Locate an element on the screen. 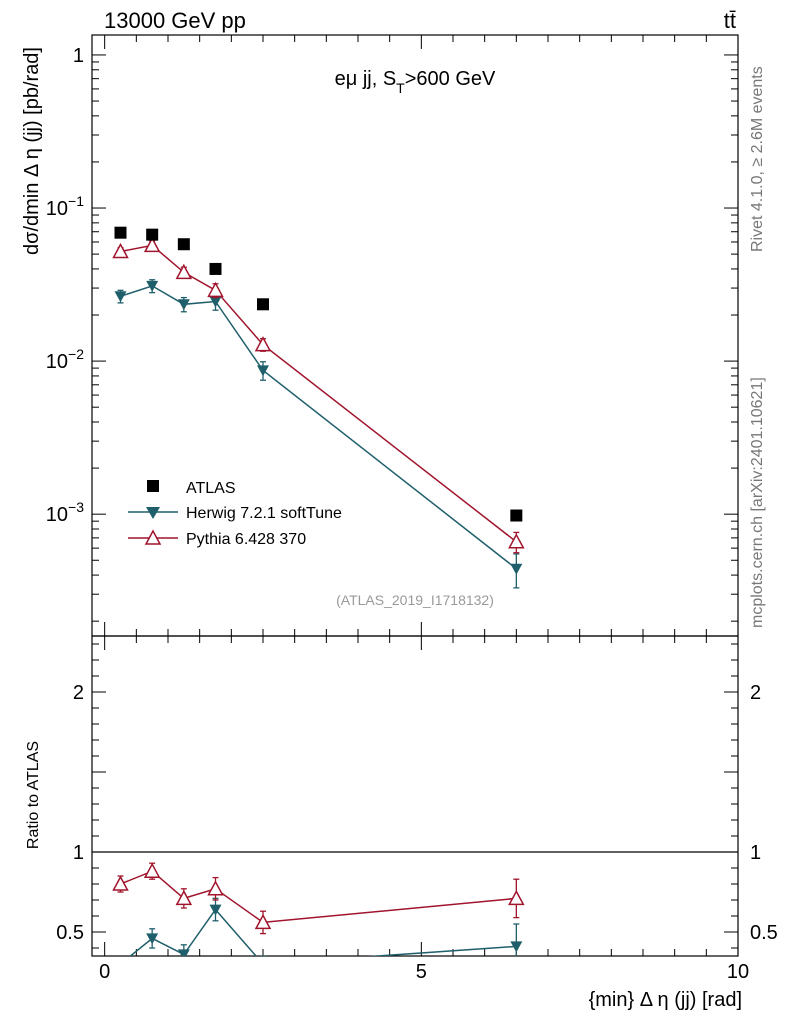  y-tick-label: 10⁻¹ is located at coordinates (65, 206).